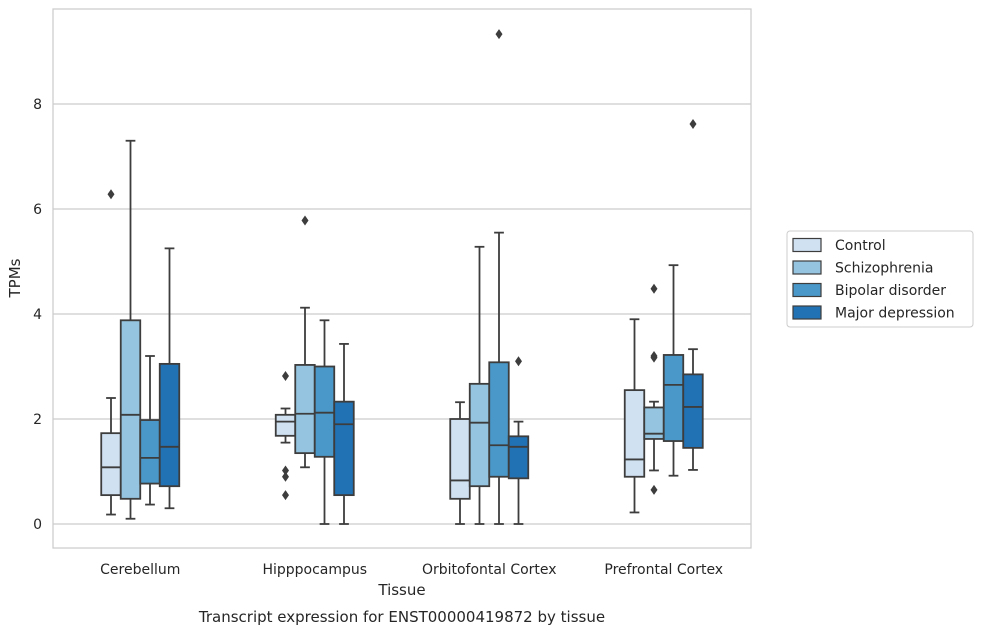 This screenshot has width=983, height=634. I want to click on y-tick-label: 4, so click(37, 315).